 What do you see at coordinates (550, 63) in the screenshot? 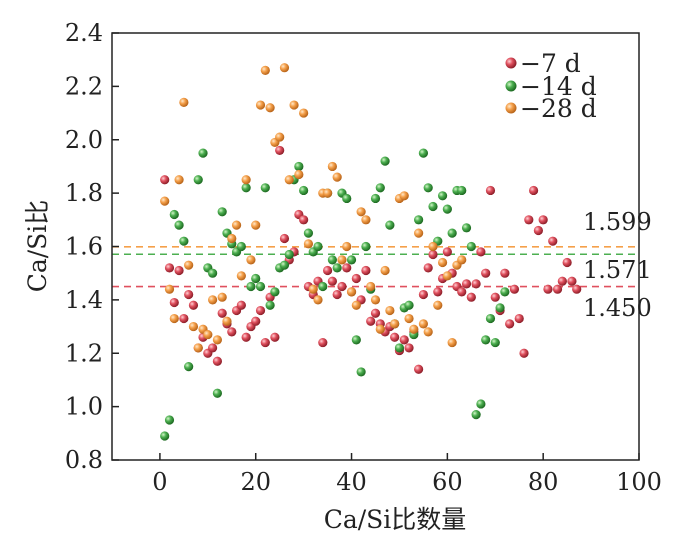
I see `legend-label-7d: −7 d` at bounding box center [550, 63].